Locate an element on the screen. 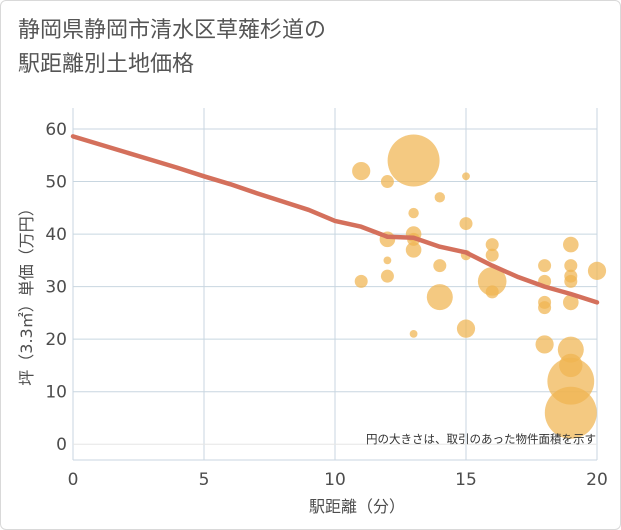  y-tick-label-50: 50 is located at coordinates (56, 183).